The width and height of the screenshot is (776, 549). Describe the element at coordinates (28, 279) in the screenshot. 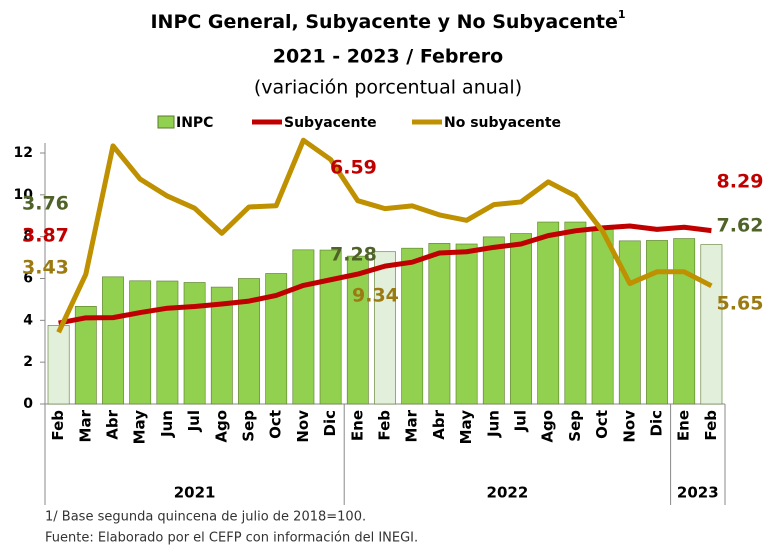

I see `y-tick-label: 6` at that location.